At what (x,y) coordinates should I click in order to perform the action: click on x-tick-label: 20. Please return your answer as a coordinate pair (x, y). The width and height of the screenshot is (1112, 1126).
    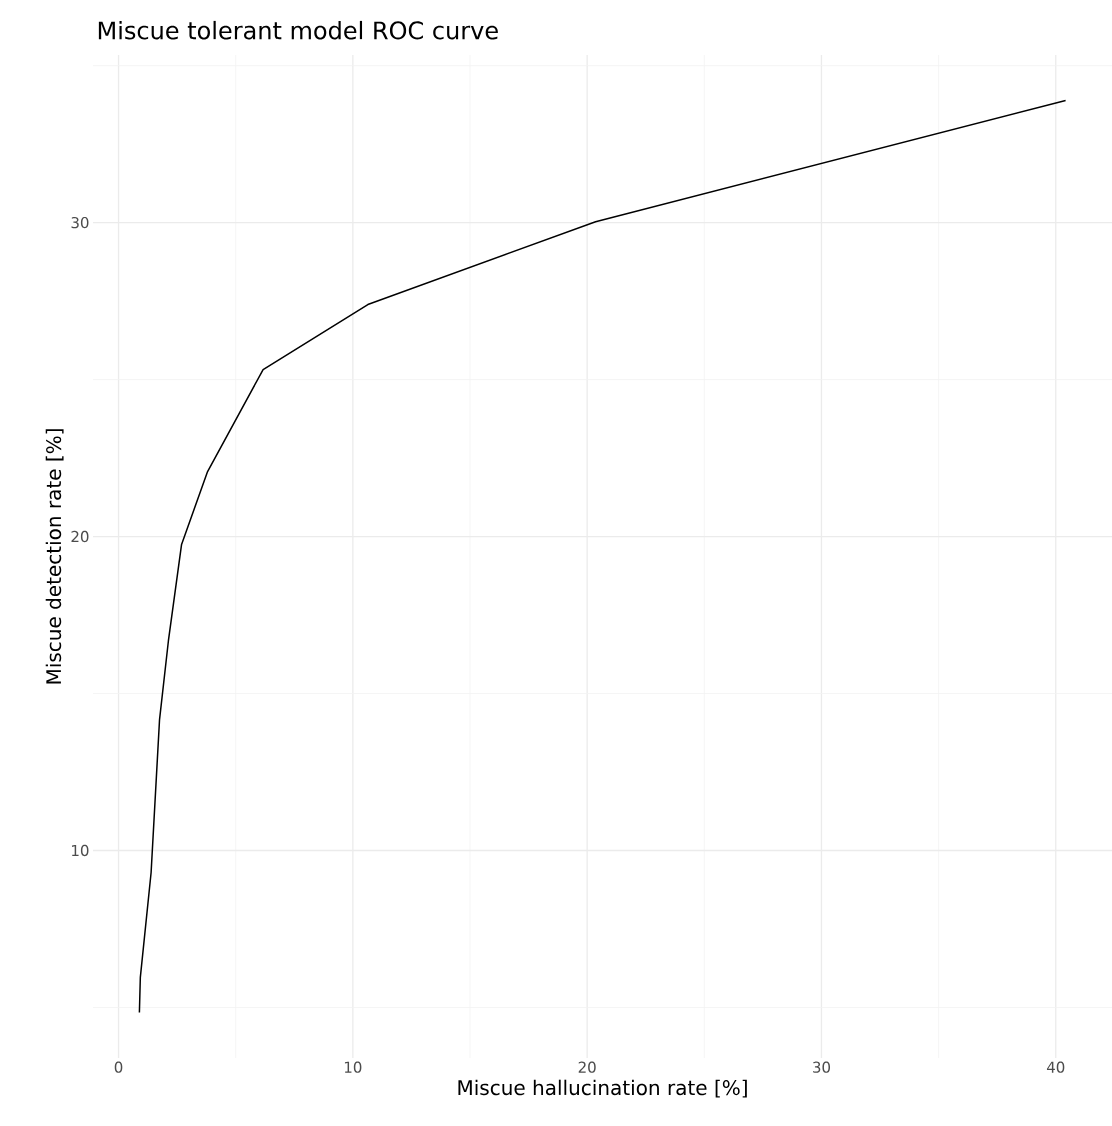
    Looking at the image, I should click on (587, 1067).